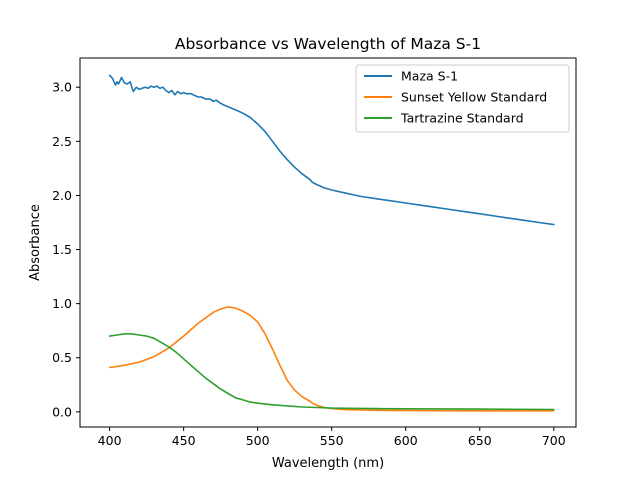 This screenshot has height=480, width=640. What do you see at coordinates (62, 141) in the screenshot?
I see `y-tick-label: 2.5` at bounding box center [62, 141].